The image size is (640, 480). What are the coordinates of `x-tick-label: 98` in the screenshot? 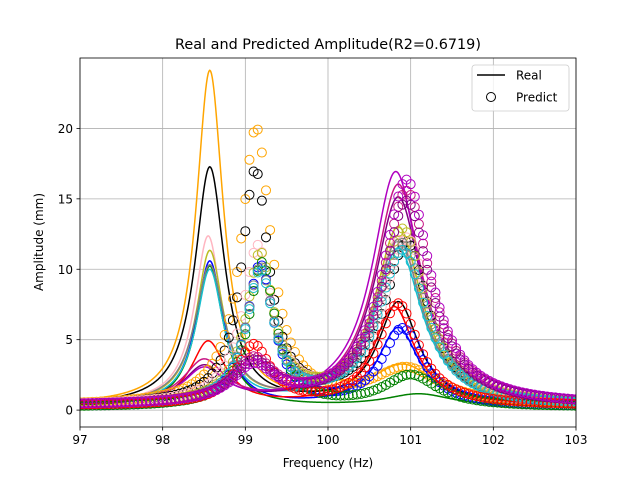 It's located at (162, 440).